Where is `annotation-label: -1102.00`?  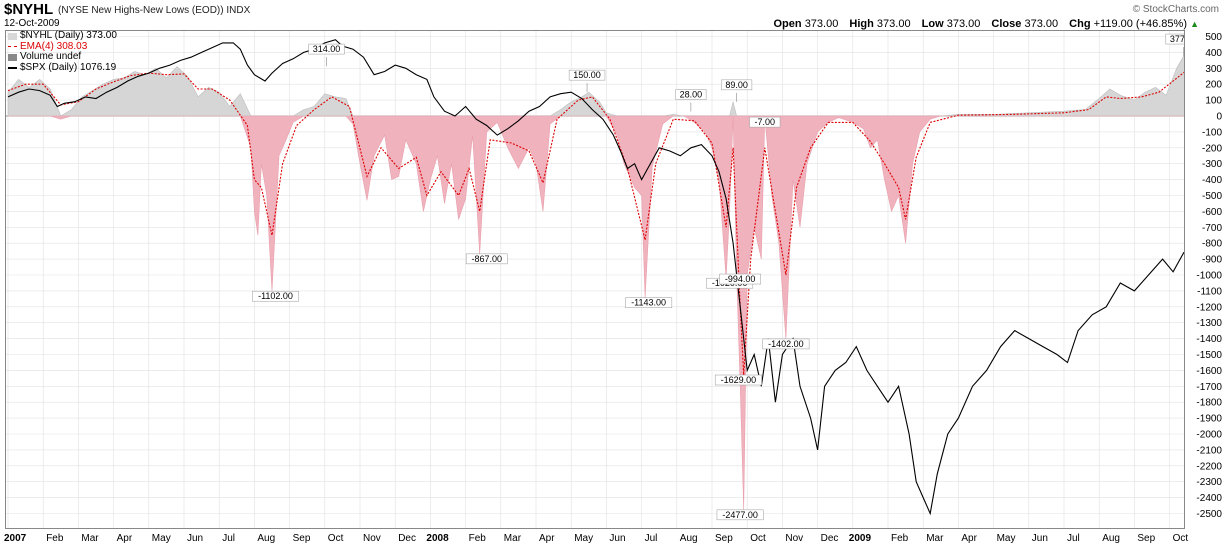 annotation-label: -1102.00 is located at coordinates (275, 296).